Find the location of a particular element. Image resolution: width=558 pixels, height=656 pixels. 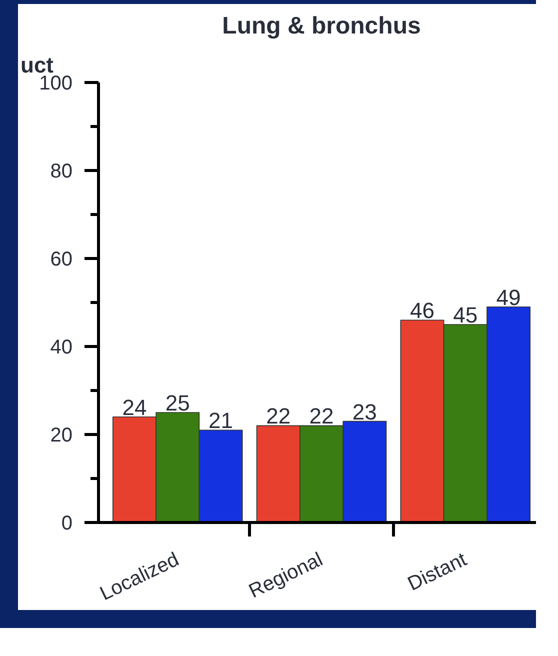

y-tick-label: 20 is located at coordinates (61, 435).